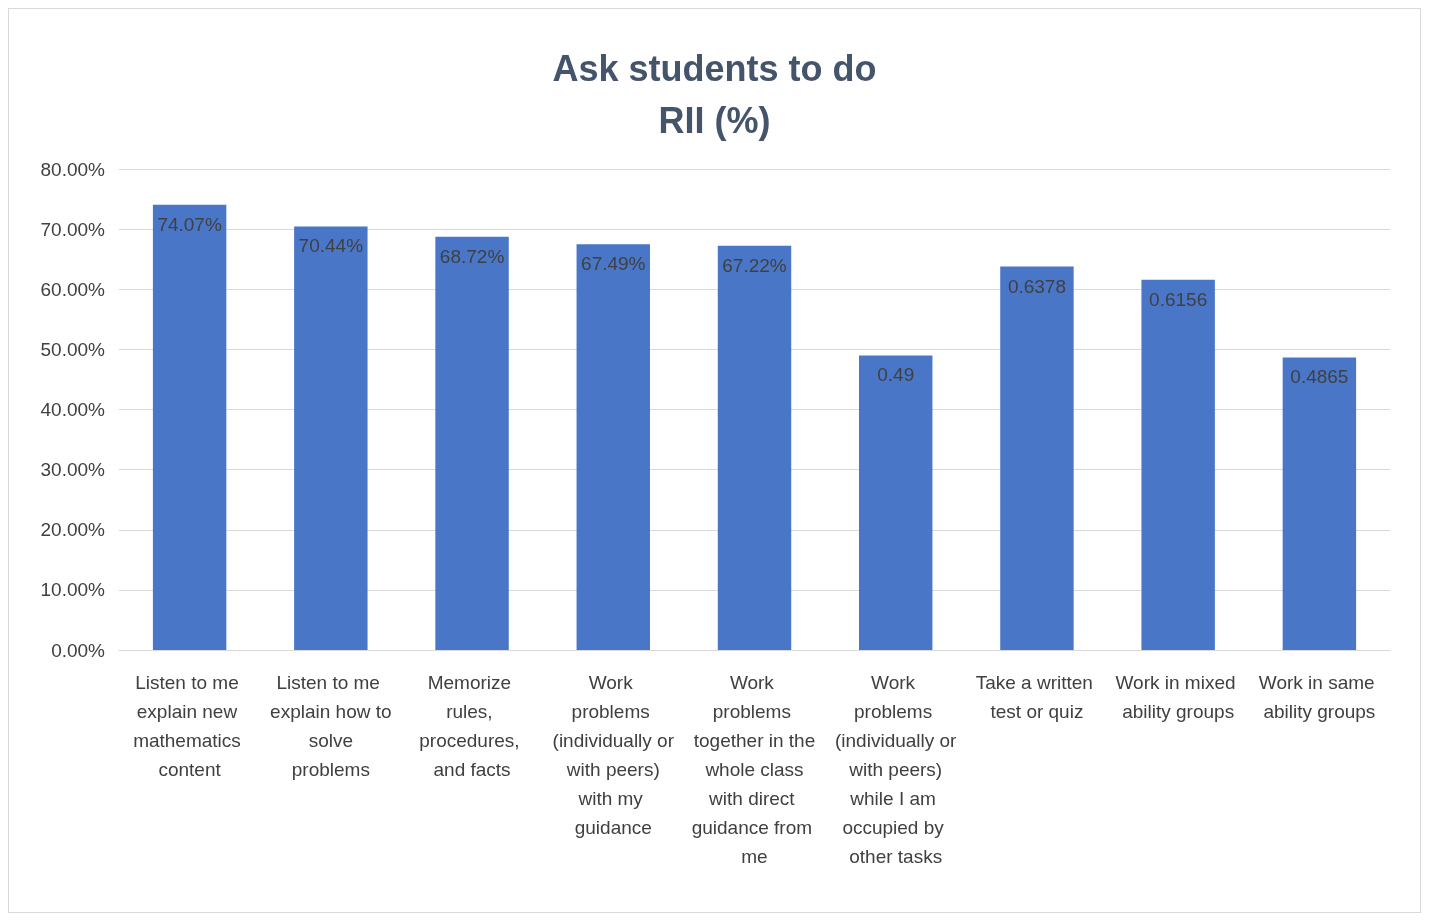 The height and width of the screenshot is (921, 1429). Describe the element at coordinates (73, 289) in the screenshot. I see `y-tick-label: 60.00%` at that location.